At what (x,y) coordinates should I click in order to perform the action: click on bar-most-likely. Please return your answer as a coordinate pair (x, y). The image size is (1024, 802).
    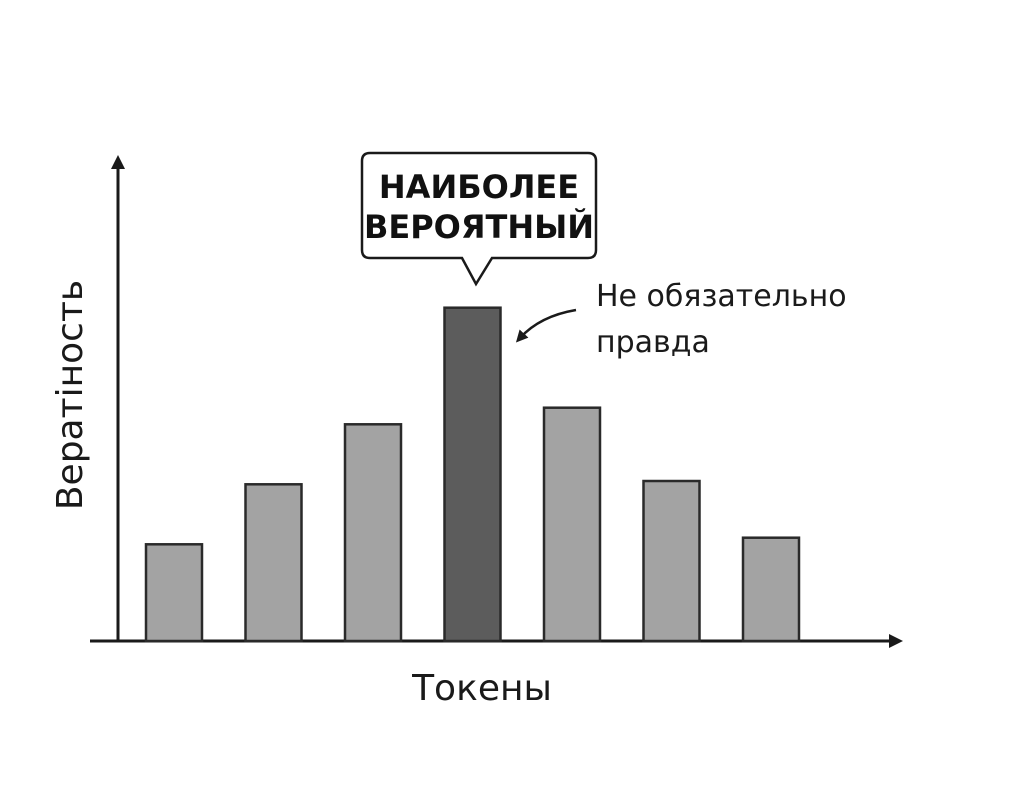
    Looking at the image, I should click on (472, 474).